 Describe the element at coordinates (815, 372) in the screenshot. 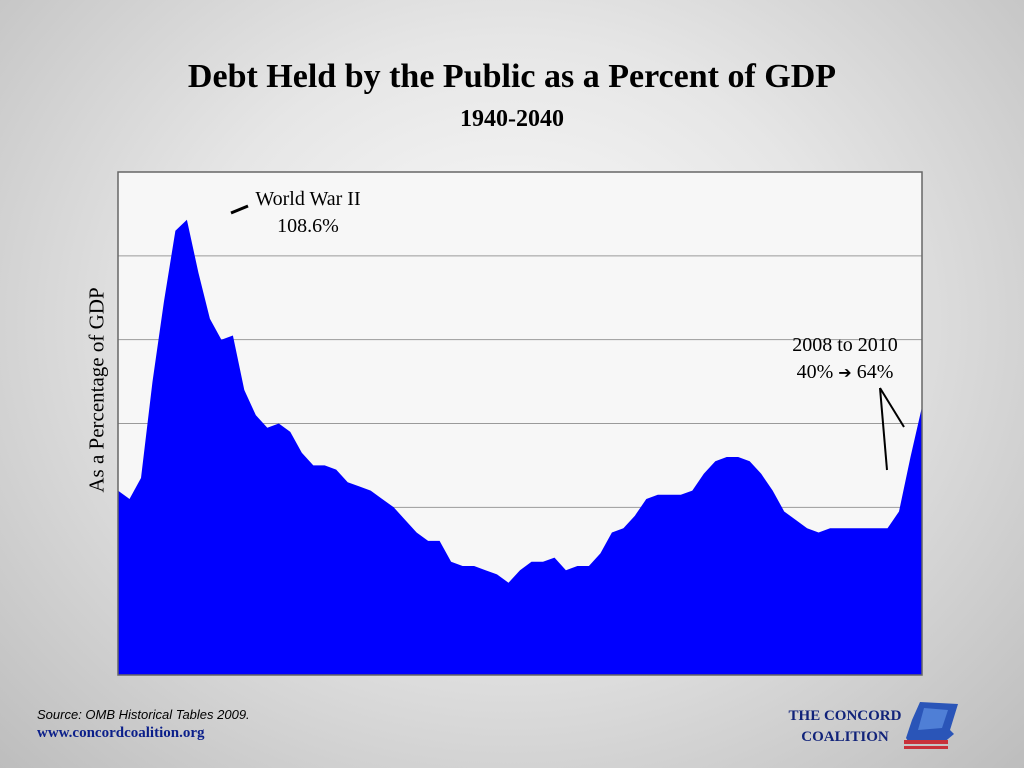

I see `recent-from-value: 40%` at that location.